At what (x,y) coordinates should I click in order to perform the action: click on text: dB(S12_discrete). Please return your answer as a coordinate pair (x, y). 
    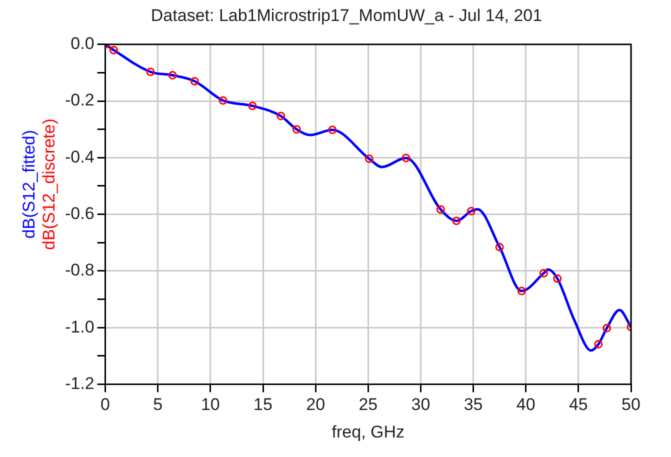
    Looking at the image, I should click on (49, 184).